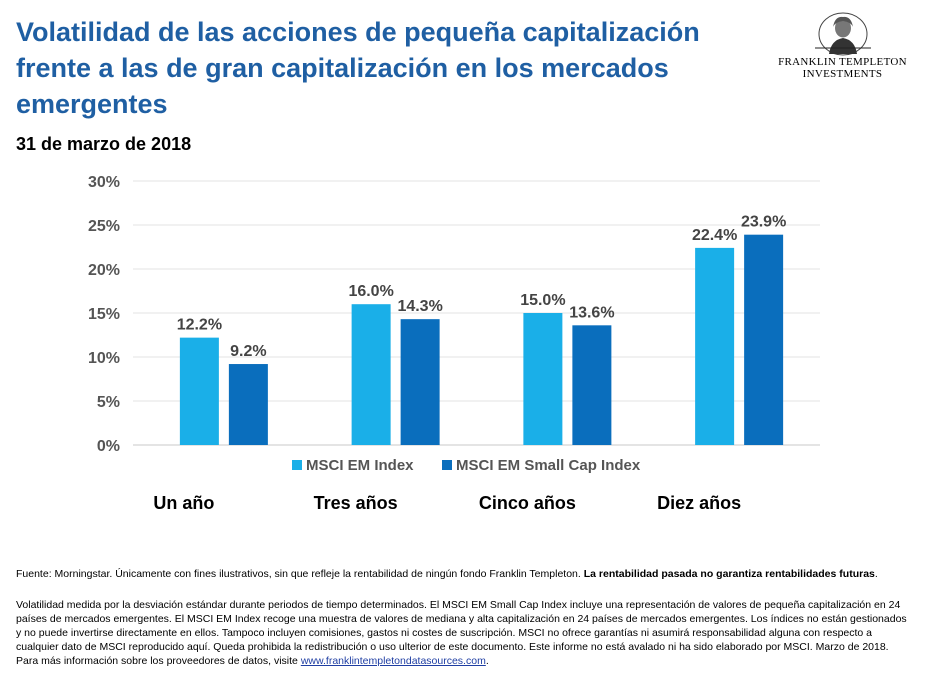 The height and width of the screenshot is (688, 925). Describe the element at coordinates (487, 661) in the screenshot. I see `note-end: .` at that location.